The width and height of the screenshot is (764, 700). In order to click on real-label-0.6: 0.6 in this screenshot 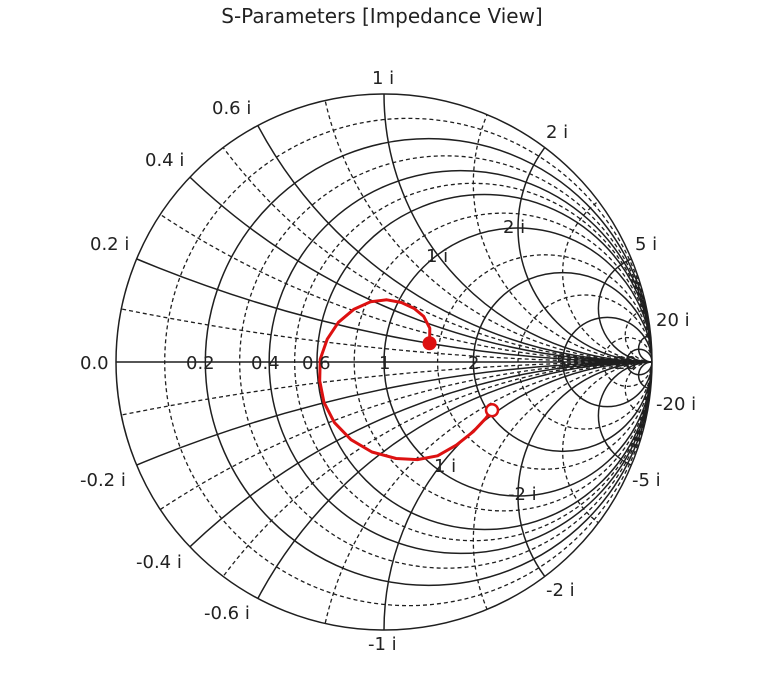, I will do `click(316, 363)`.